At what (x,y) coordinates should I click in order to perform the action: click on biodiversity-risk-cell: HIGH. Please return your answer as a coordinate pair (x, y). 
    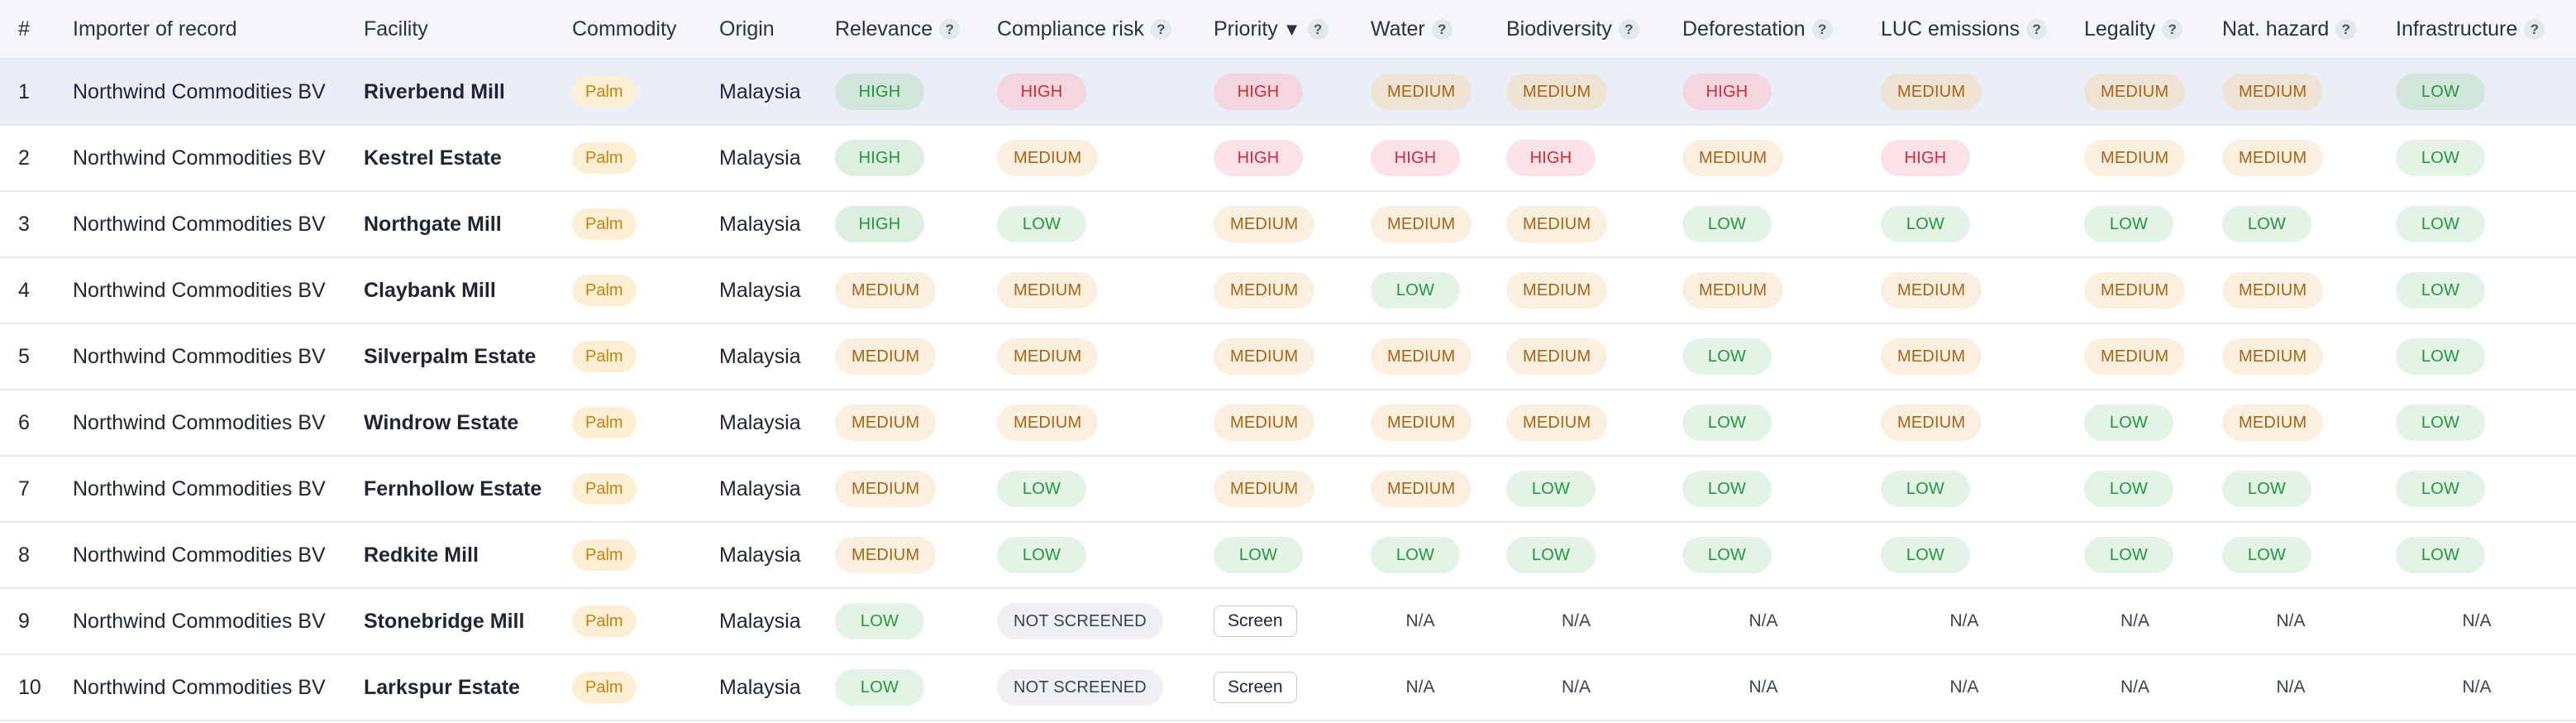
    Looking at the image, I should click on (1576, 158).